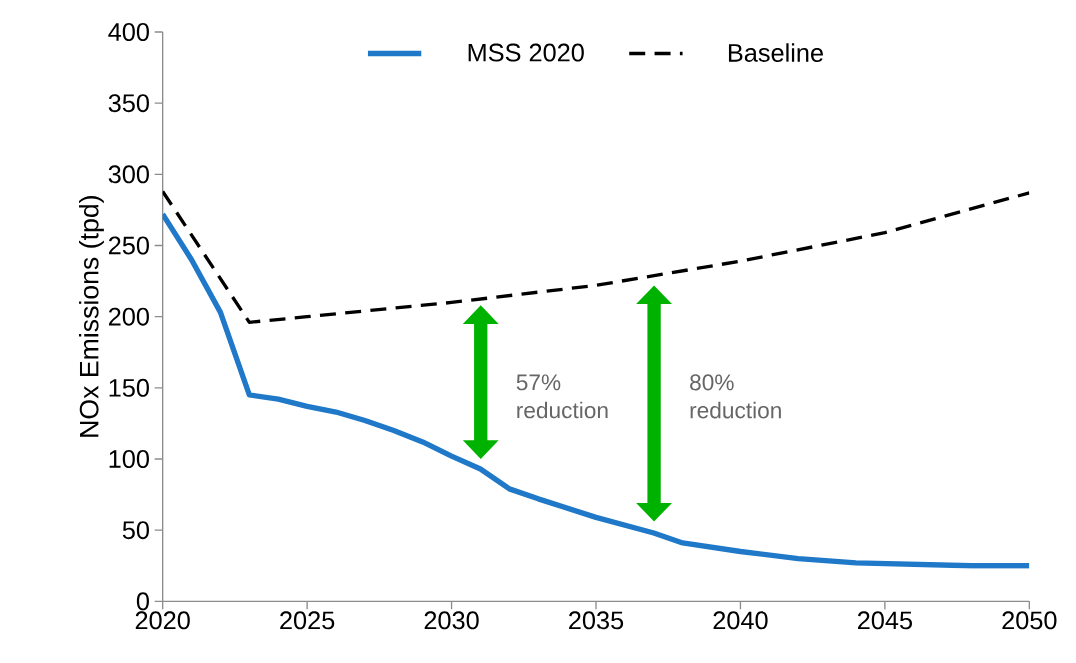 The width and height of the screenshot is (1076, 663). I want to click on x-tick-label: 2030, so click(451, 620).